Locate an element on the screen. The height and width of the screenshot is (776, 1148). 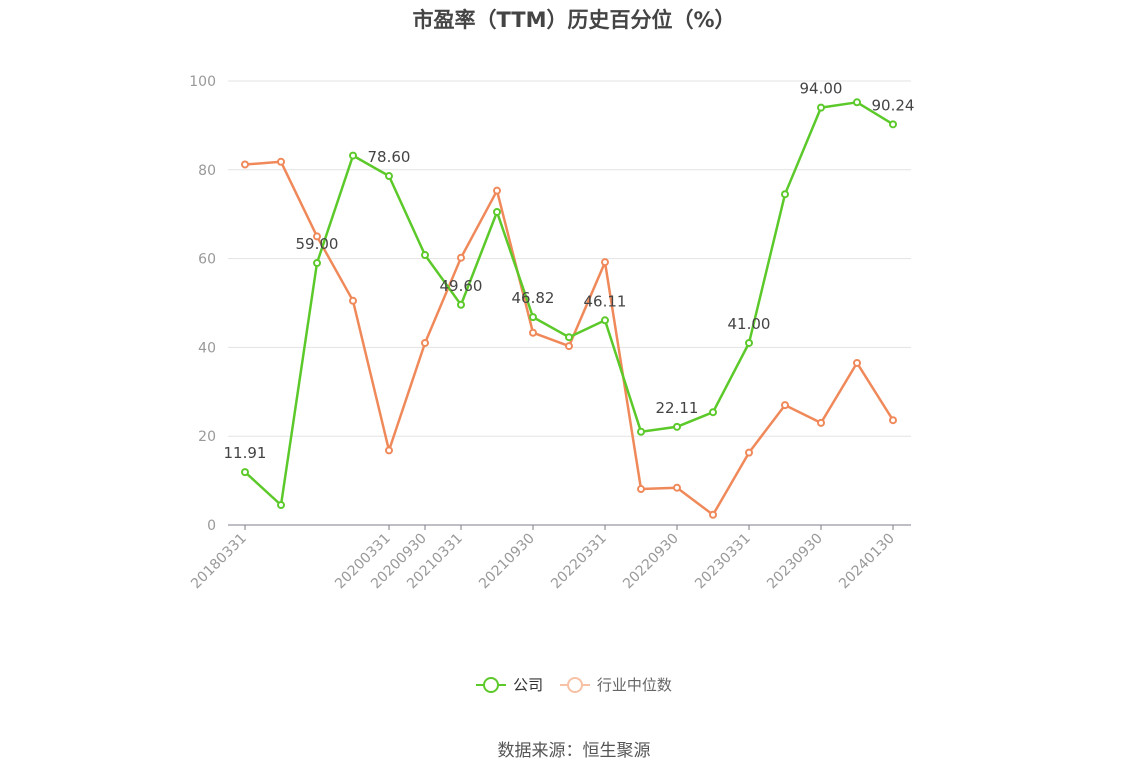
data-label: 90.24 is located at coordinates (893, 105).